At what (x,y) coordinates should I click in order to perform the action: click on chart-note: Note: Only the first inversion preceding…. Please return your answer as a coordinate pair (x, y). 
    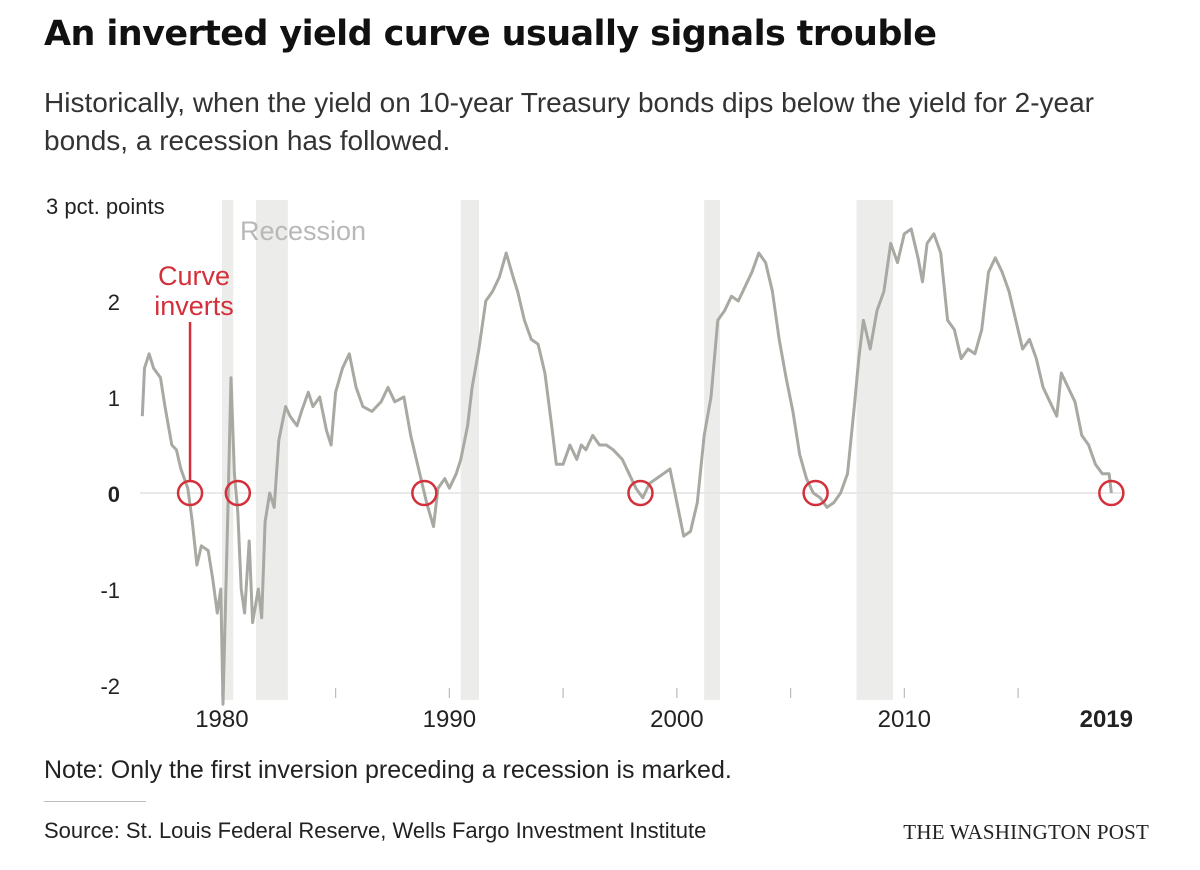
    Looking at the image, I should click on (388, 770).